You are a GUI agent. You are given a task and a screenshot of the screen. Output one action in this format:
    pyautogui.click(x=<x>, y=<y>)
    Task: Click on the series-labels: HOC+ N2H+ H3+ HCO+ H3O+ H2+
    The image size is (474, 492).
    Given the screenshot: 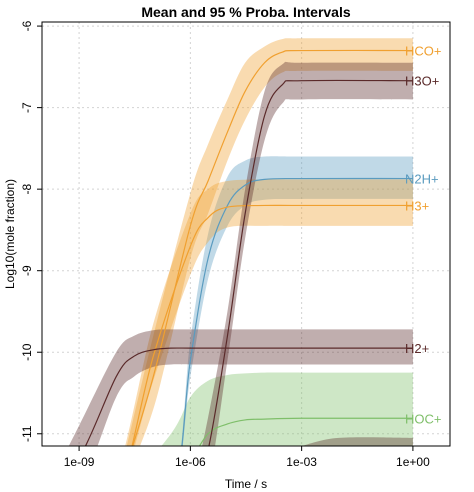 What is the action you would take?
    pyautogui.click(x=423, y=235)
    